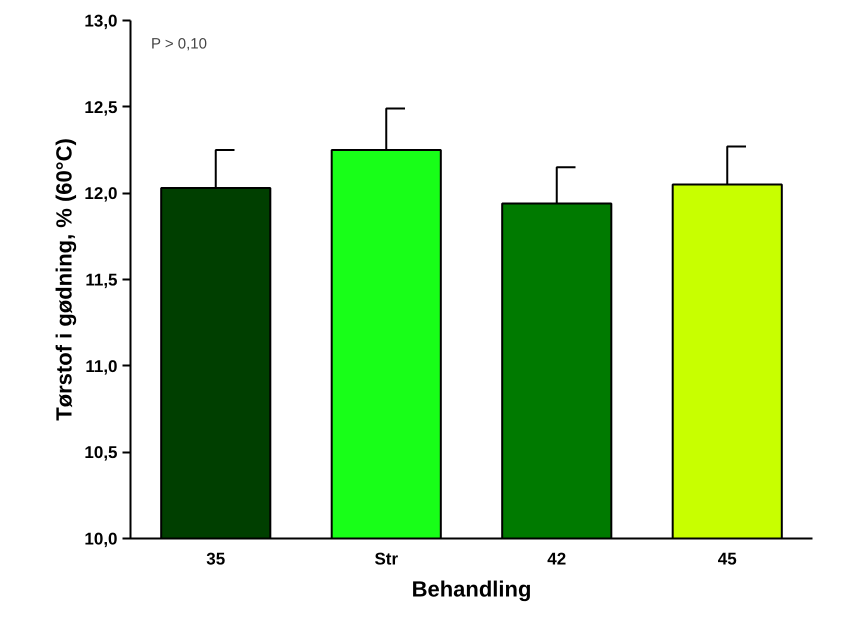 The width and height of the screenshot is (842, 638). Describe the element at coordinates (101, 539) in the screenshot. I see `y-tick-label: 10,0` at that location.